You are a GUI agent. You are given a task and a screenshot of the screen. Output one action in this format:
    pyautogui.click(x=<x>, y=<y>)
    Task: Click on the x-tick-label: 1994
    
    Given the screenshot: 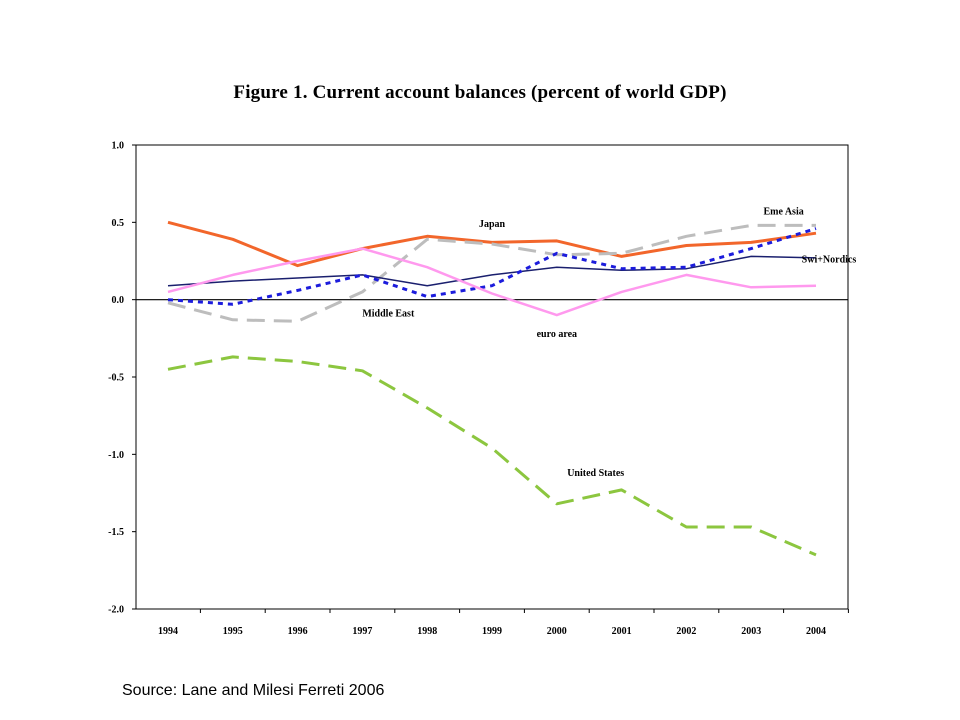 What is the action you would take?
    pyautogui.click(x=168, y=631)
    